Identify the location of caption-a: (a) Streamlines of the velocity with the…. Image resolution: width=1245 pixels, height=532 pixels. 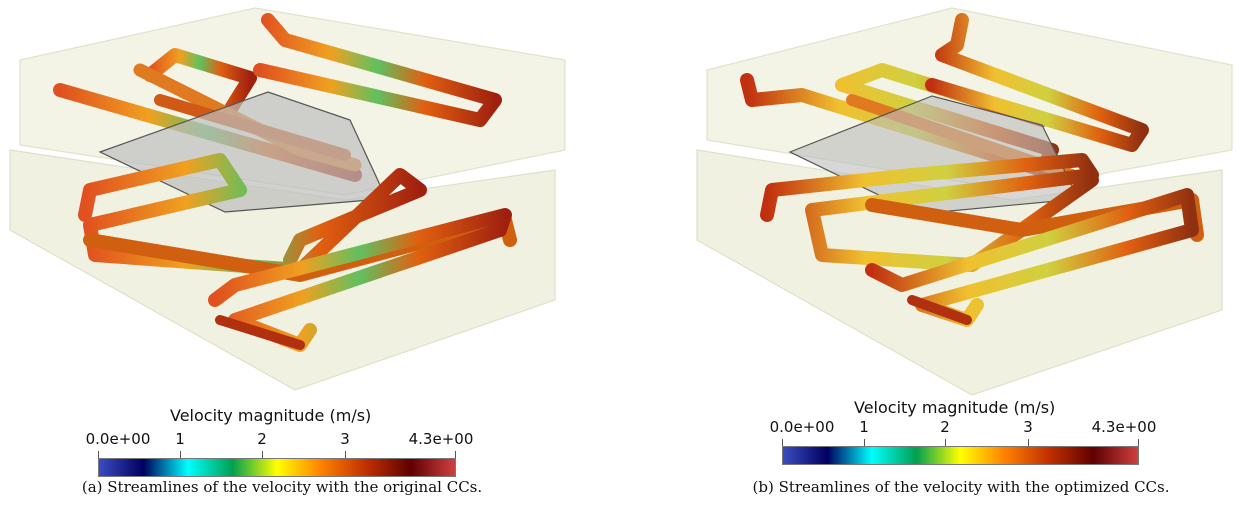
(282, 487).